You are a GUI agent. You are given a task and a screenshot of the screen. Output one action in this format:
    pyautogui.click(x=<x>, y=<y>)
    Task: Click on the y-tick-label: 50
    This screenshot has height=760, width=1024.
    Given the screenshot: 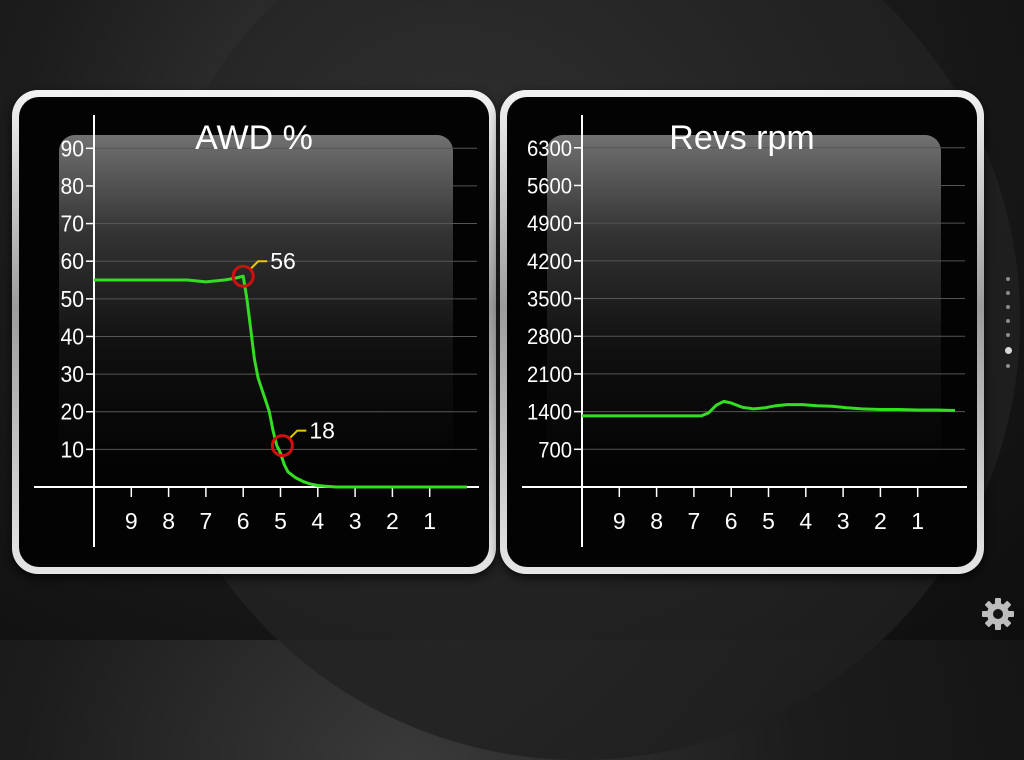 What is the action you would take?
    pyautogui.click(x=72, y=299)
    